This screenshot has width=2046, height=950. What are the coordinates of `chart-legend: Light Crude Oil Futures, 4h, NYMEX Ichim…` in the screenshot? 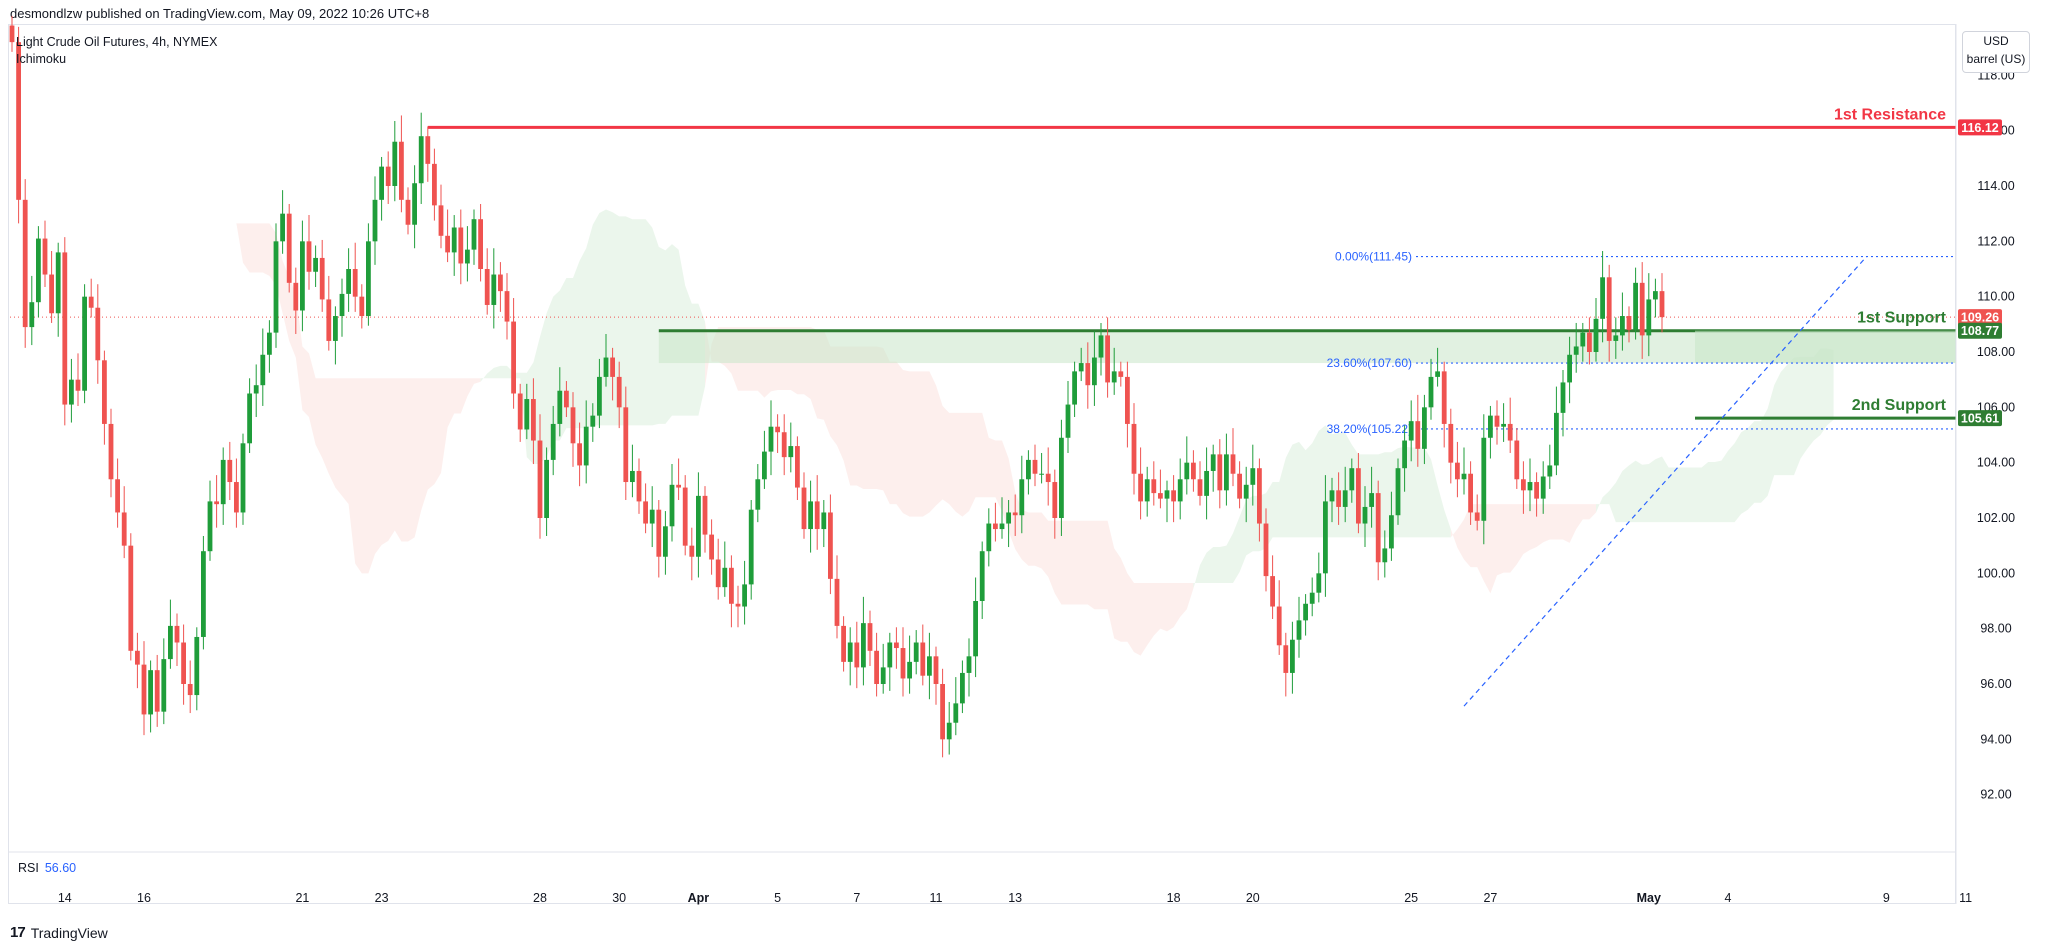 It's located at (116, 51).